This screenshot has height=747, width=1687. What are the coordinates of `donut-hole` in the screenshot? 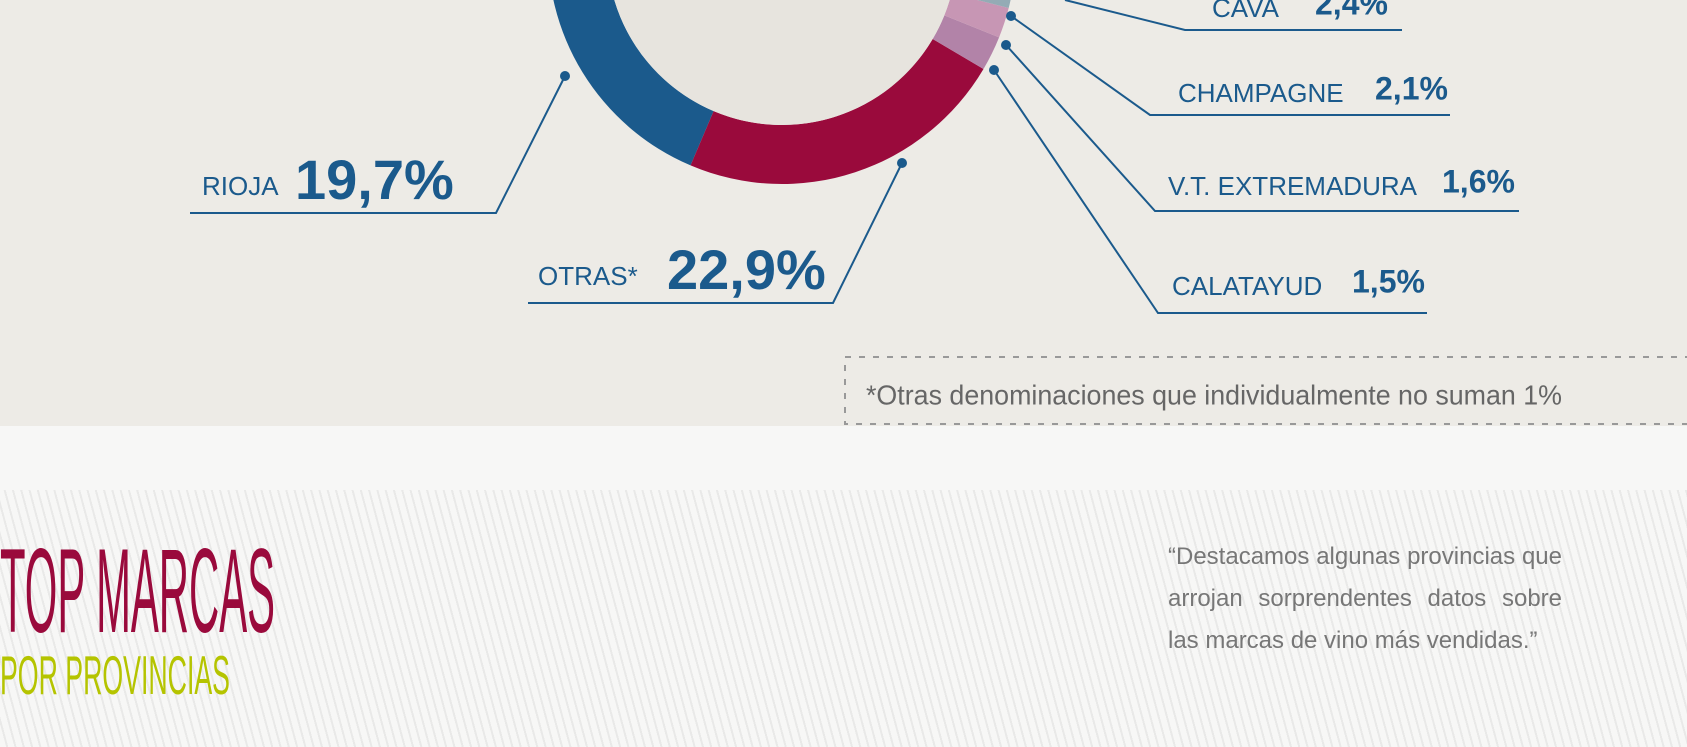 It's located at (782, 62).